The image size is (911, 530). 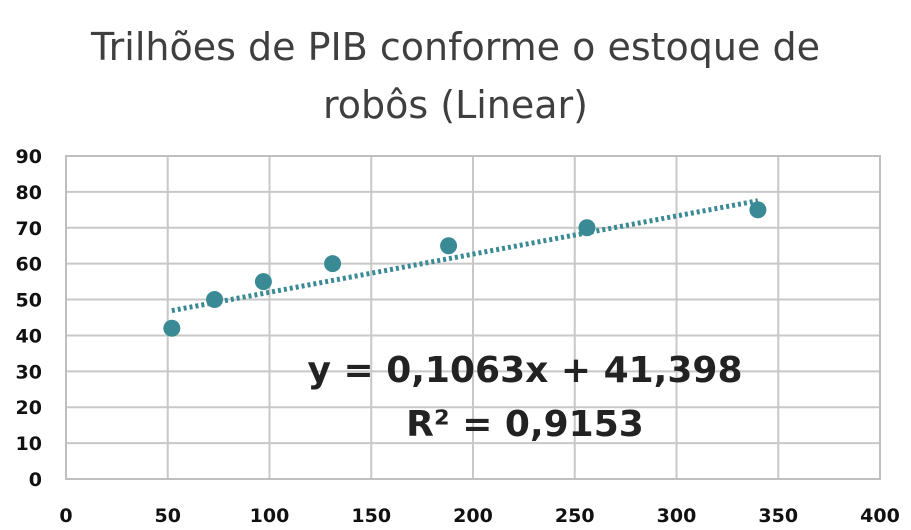 What do you see at coordinates (455, 47) in the screenshot?
I see `chart-title-line-1: Trilhões de PIB conforme o estoque de` at bounding box center [455, 47].